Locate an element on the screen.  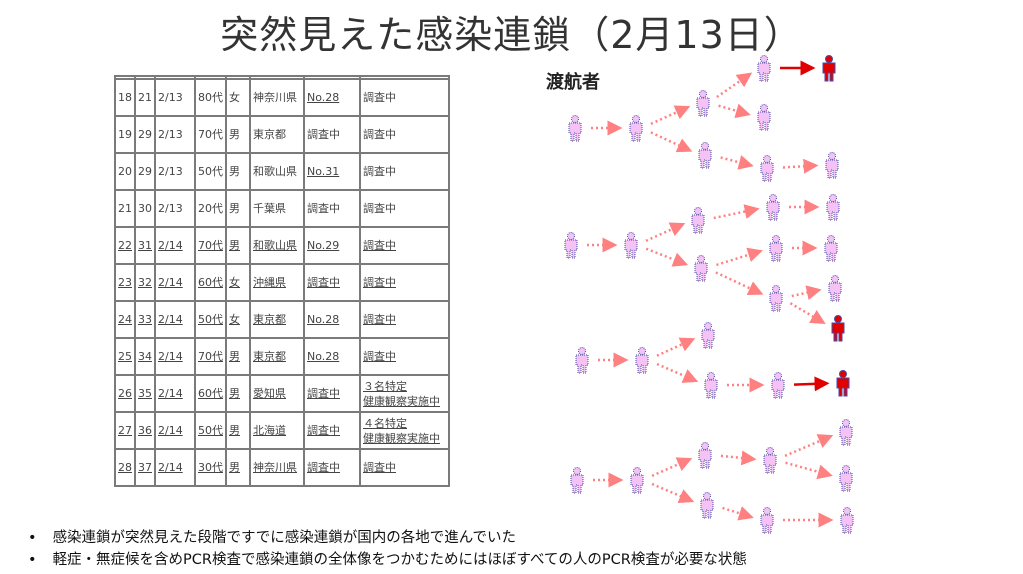
table-cell: 31 is located at coordinates (145, 245).